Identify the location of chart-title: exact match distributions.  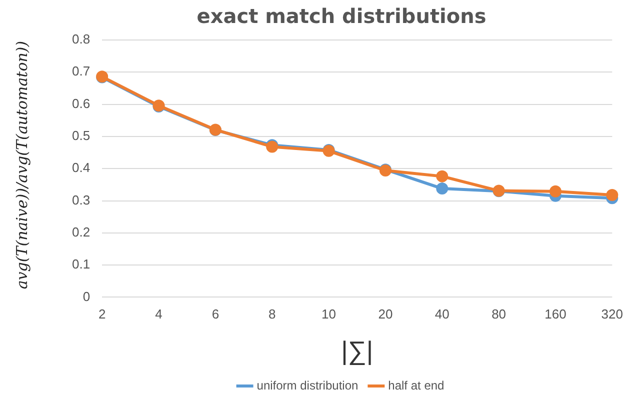
(341, 16).